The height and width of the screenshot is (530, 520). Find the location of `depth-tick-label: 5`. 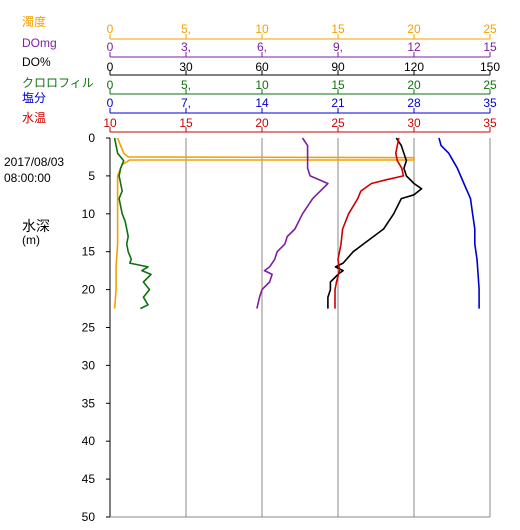

depth-tick-label: 5 is located at coordinates (91, 176).